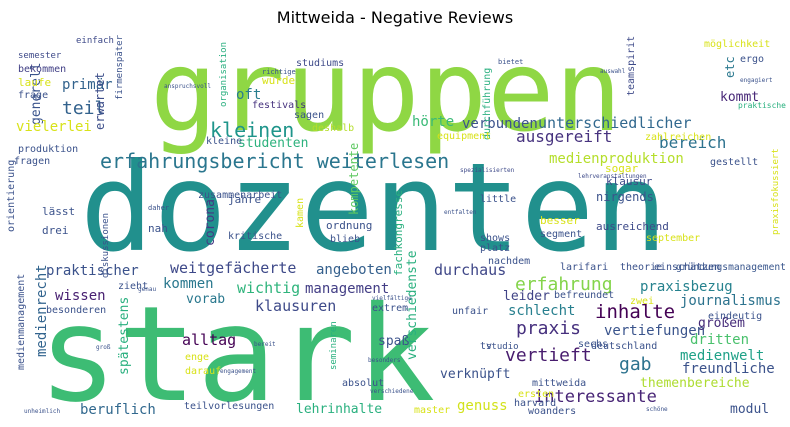 The image size is (790, 427). I want to click on word-genuss: genuss, so click(482, 406).